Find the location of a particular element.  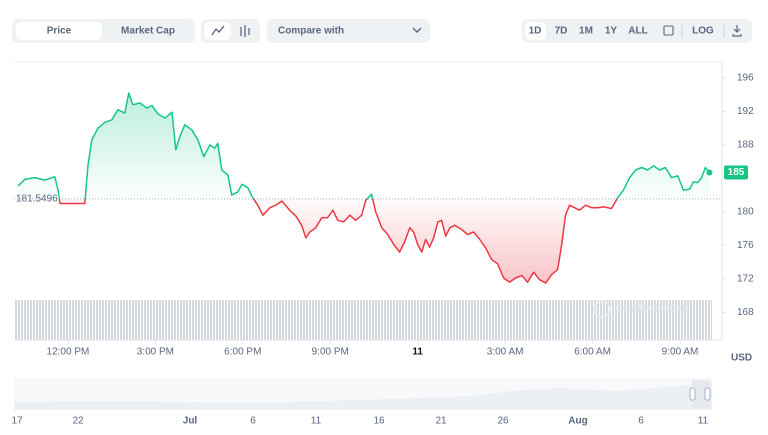

y-tick-label: 196 is located at coordinates (745, 78).